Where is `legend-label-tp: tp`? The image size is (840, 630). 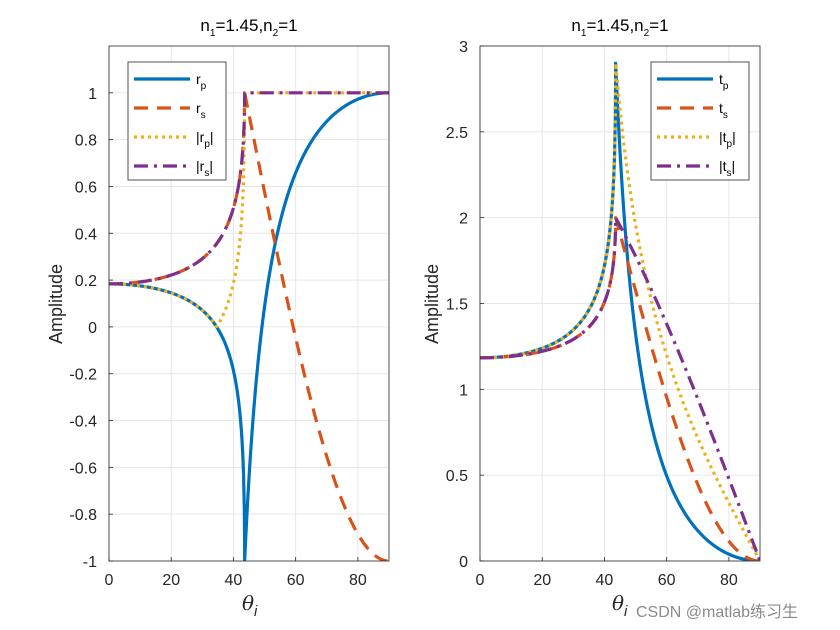 legend-label-tp: tp is located at coordinates (724, 81).